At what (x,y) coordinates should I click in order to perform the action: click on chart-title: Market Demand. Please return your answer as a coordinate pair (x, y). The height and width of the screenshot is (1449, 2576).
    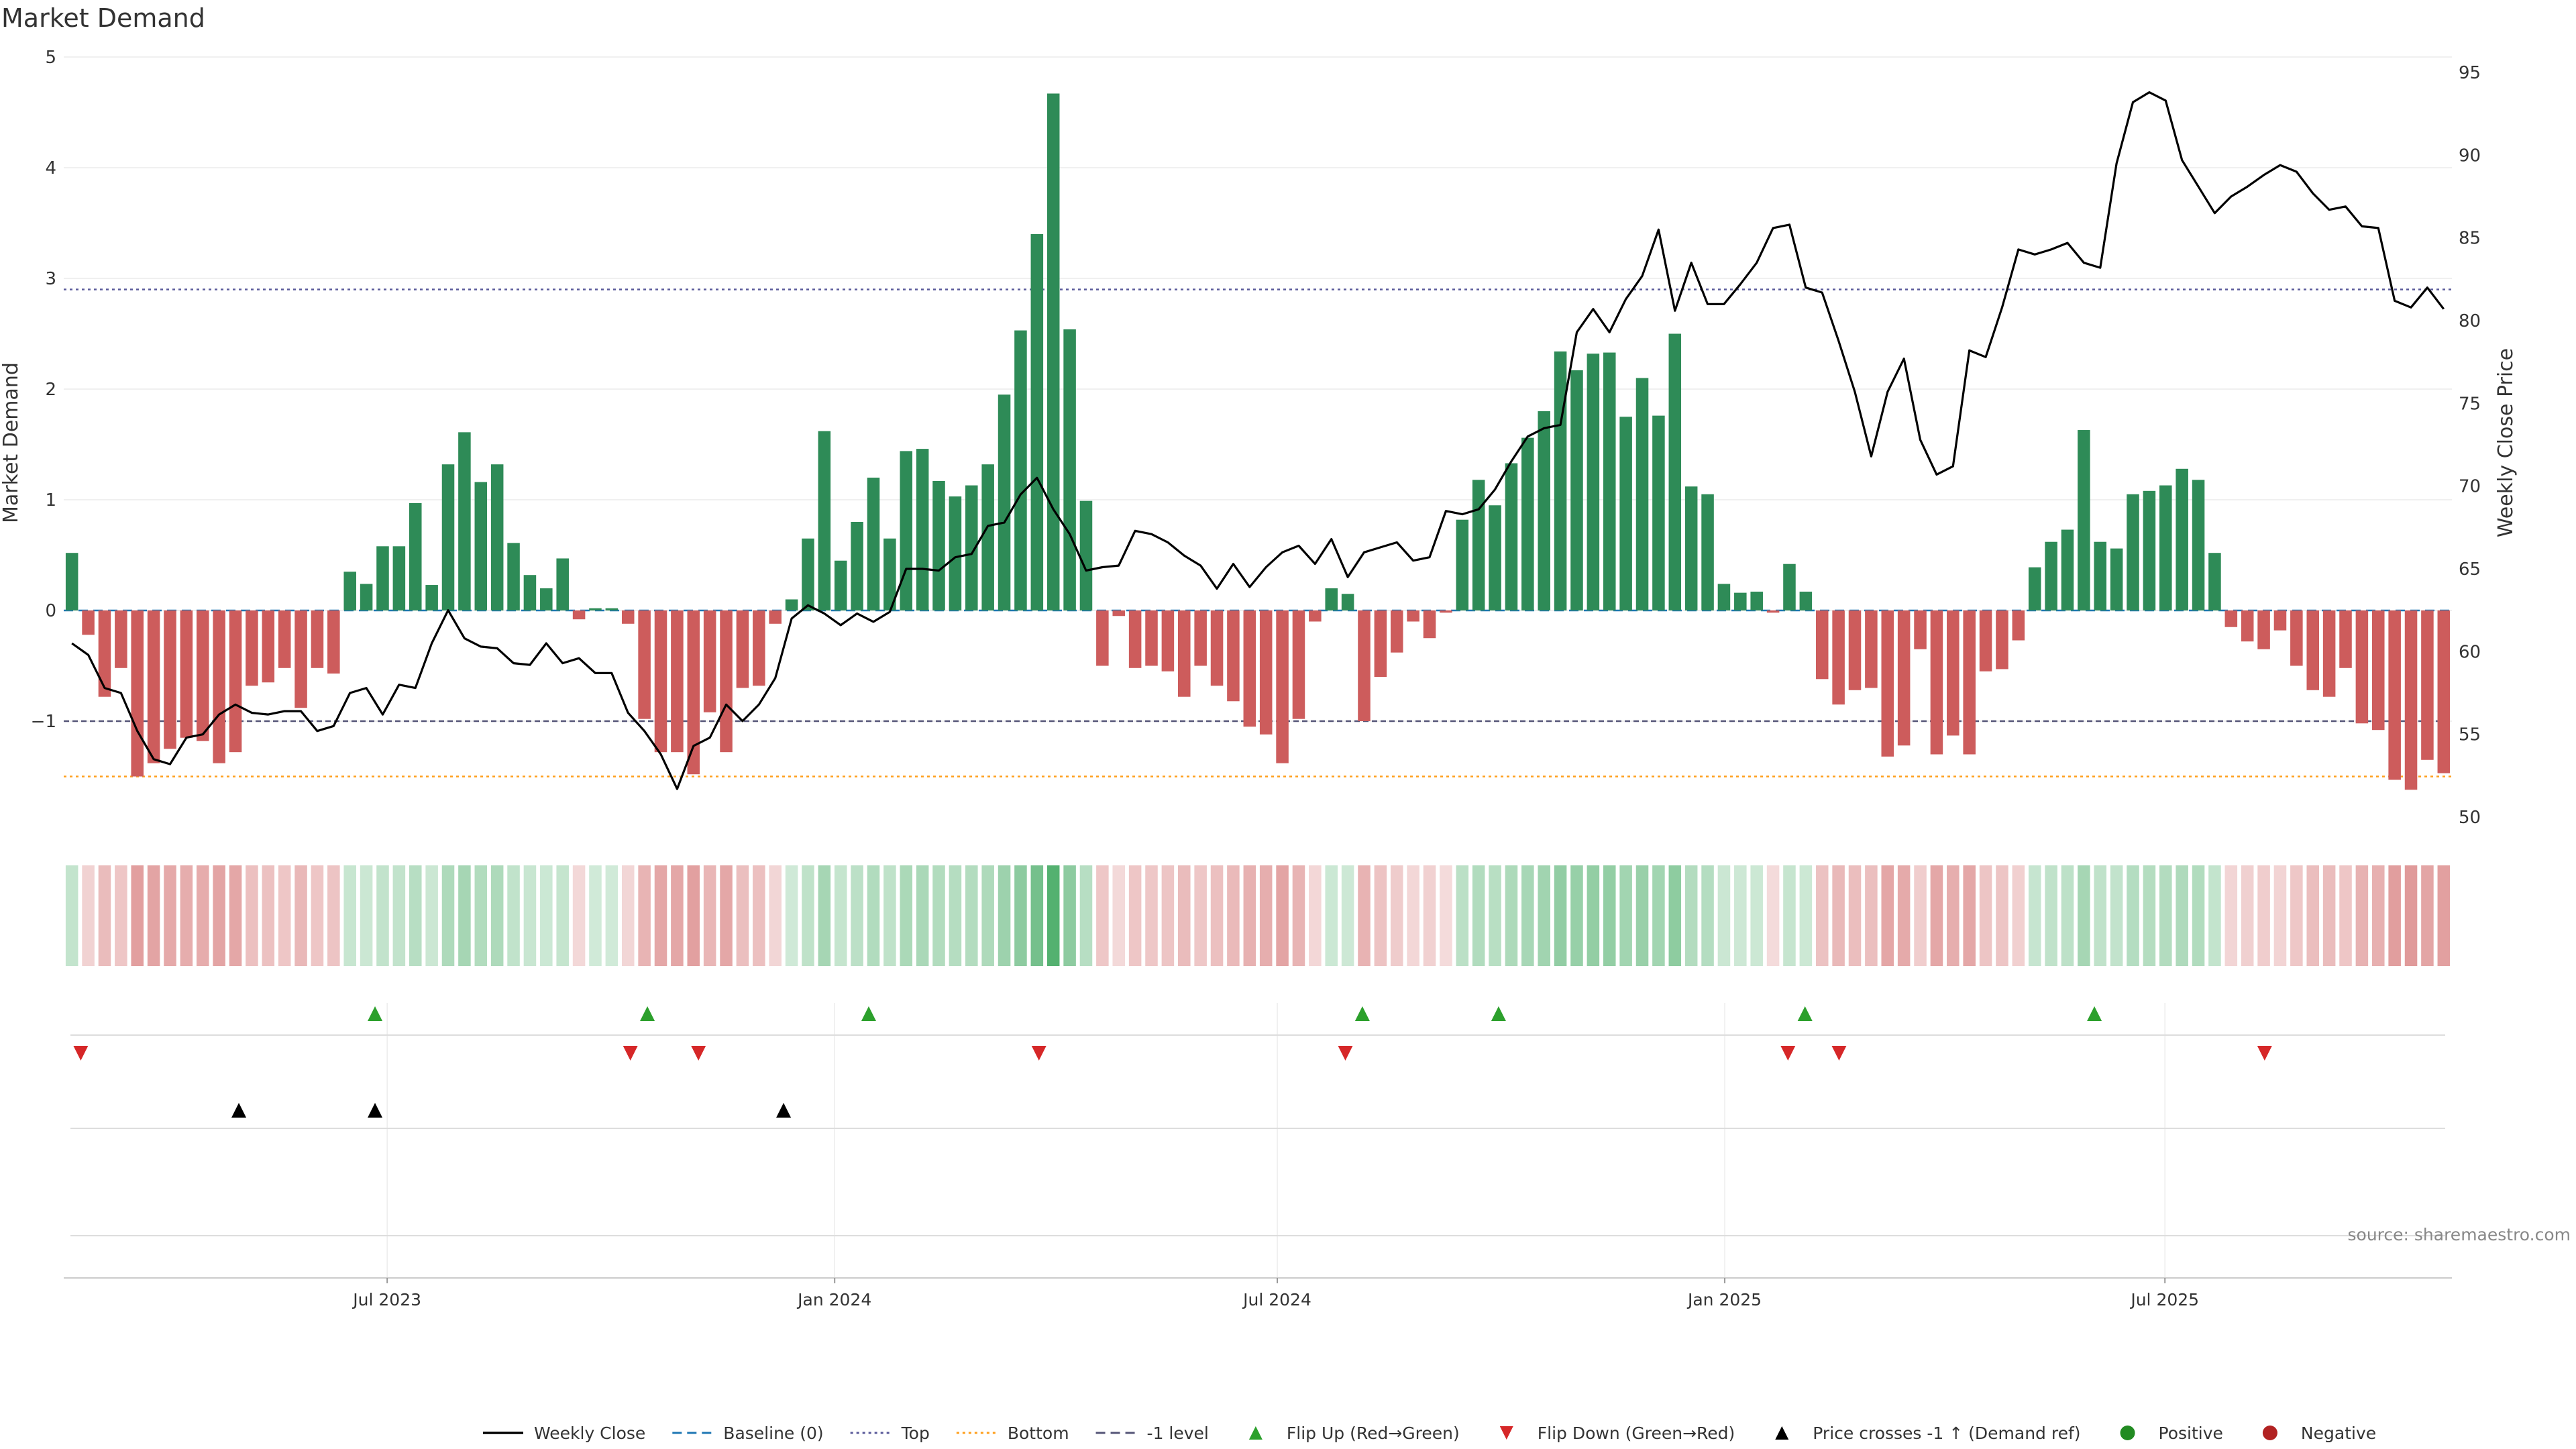
    Looking at the image, I should click on (103, 18).